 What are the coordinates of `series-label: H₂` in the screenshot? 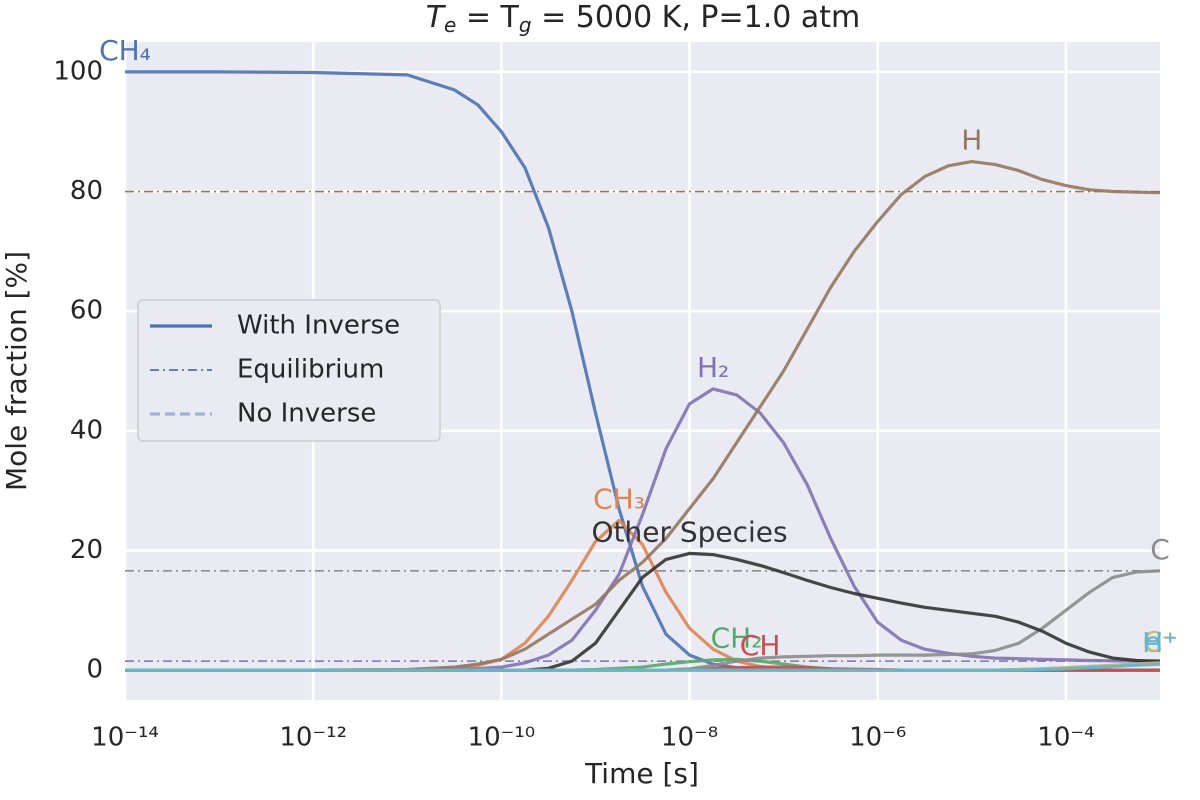 It's located at (713, 367).